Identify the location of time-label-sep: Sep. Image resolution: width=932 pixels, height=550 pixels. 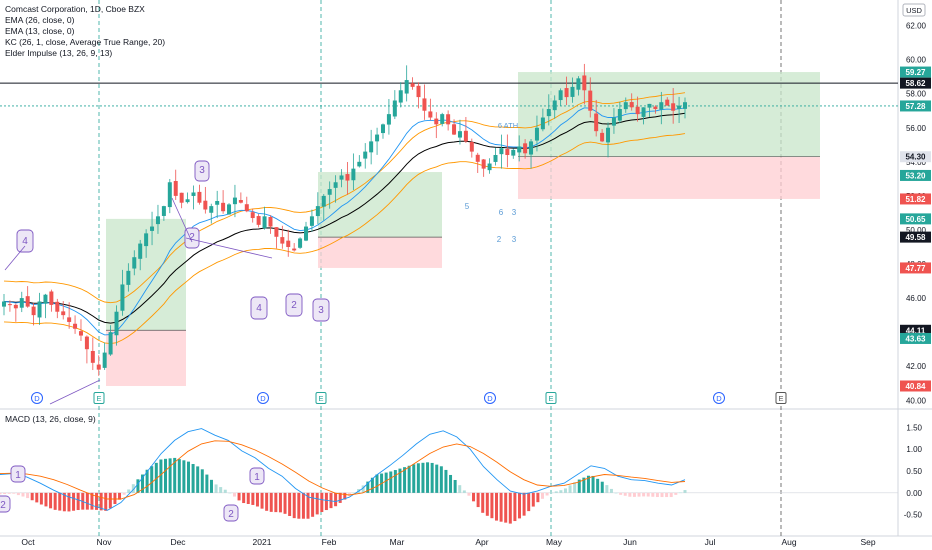
(867, 542).